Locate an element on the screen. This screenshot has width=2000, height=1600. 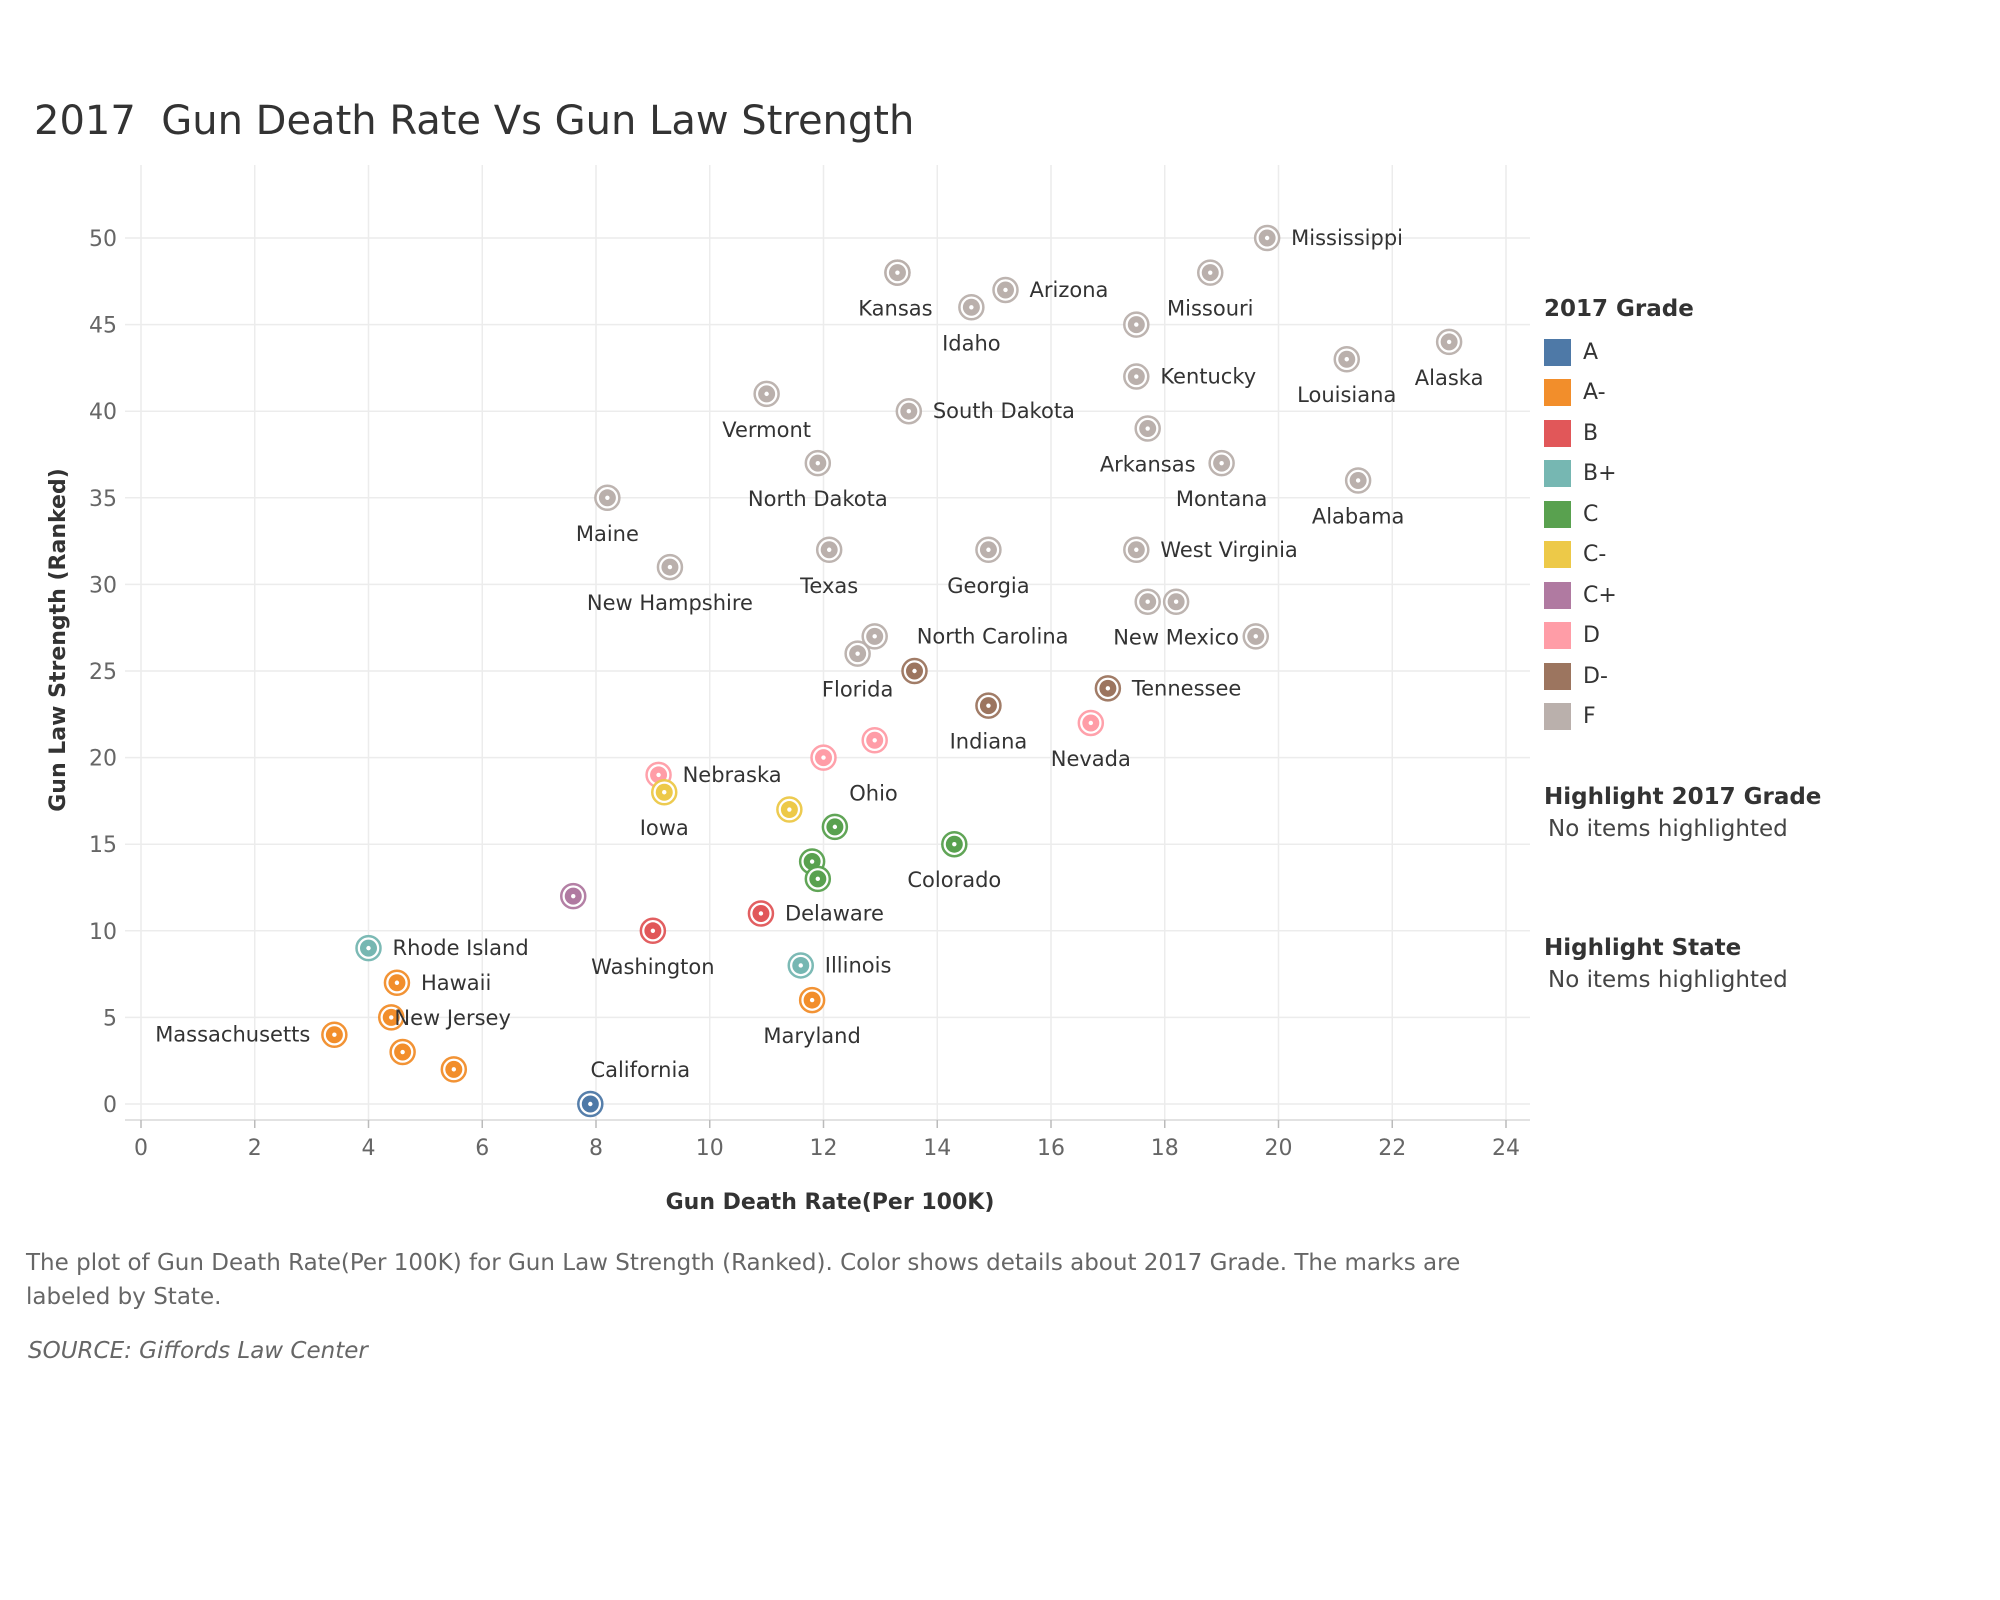
legend-item: A is located at coordinates (1754, 352).